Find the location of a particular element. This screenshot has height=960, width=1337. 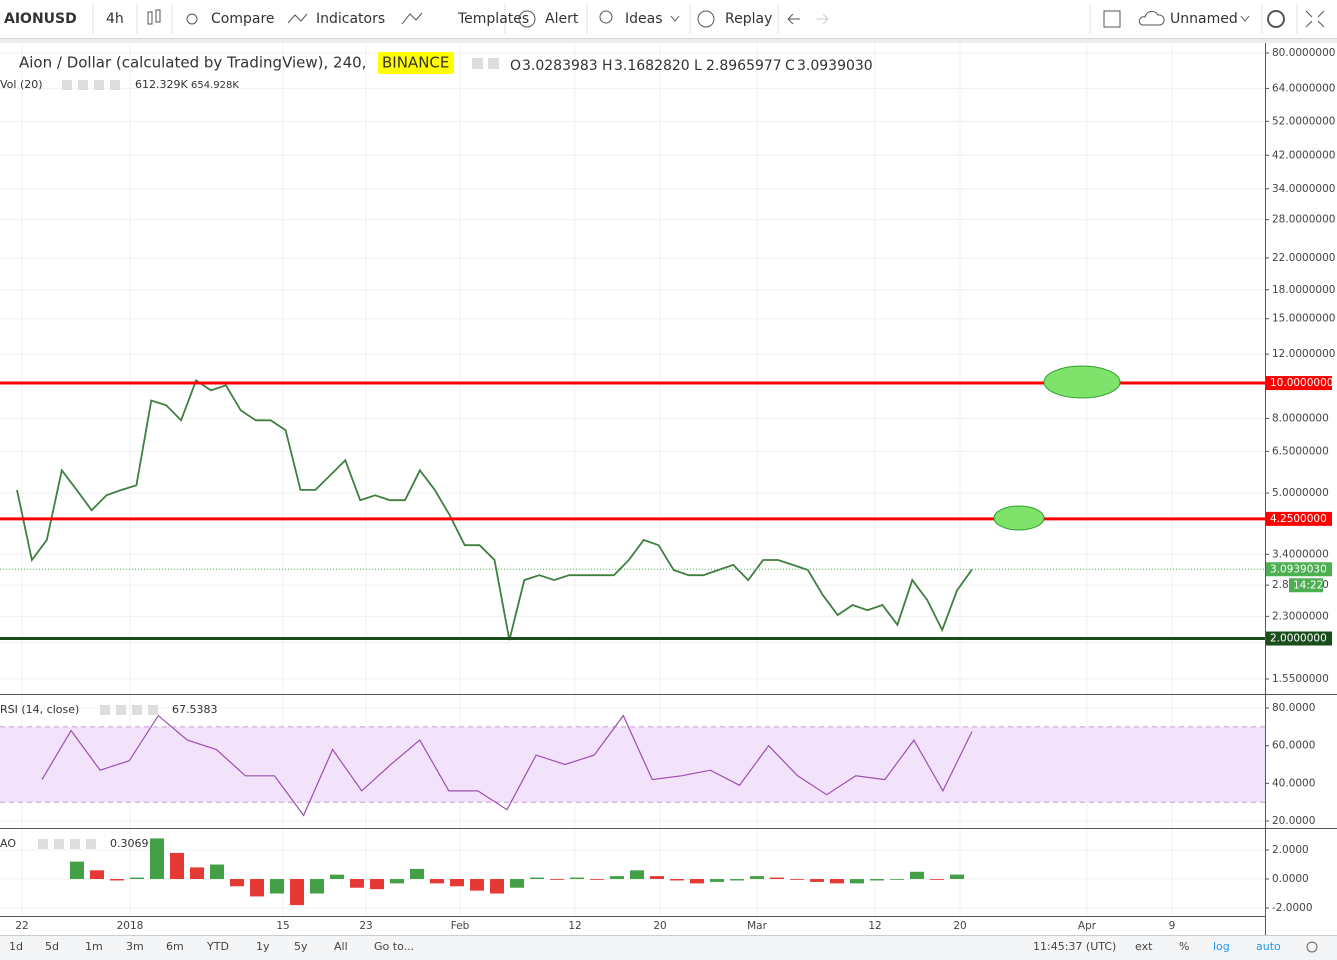

compare-button: Compare is located at coordinates (243, 19).